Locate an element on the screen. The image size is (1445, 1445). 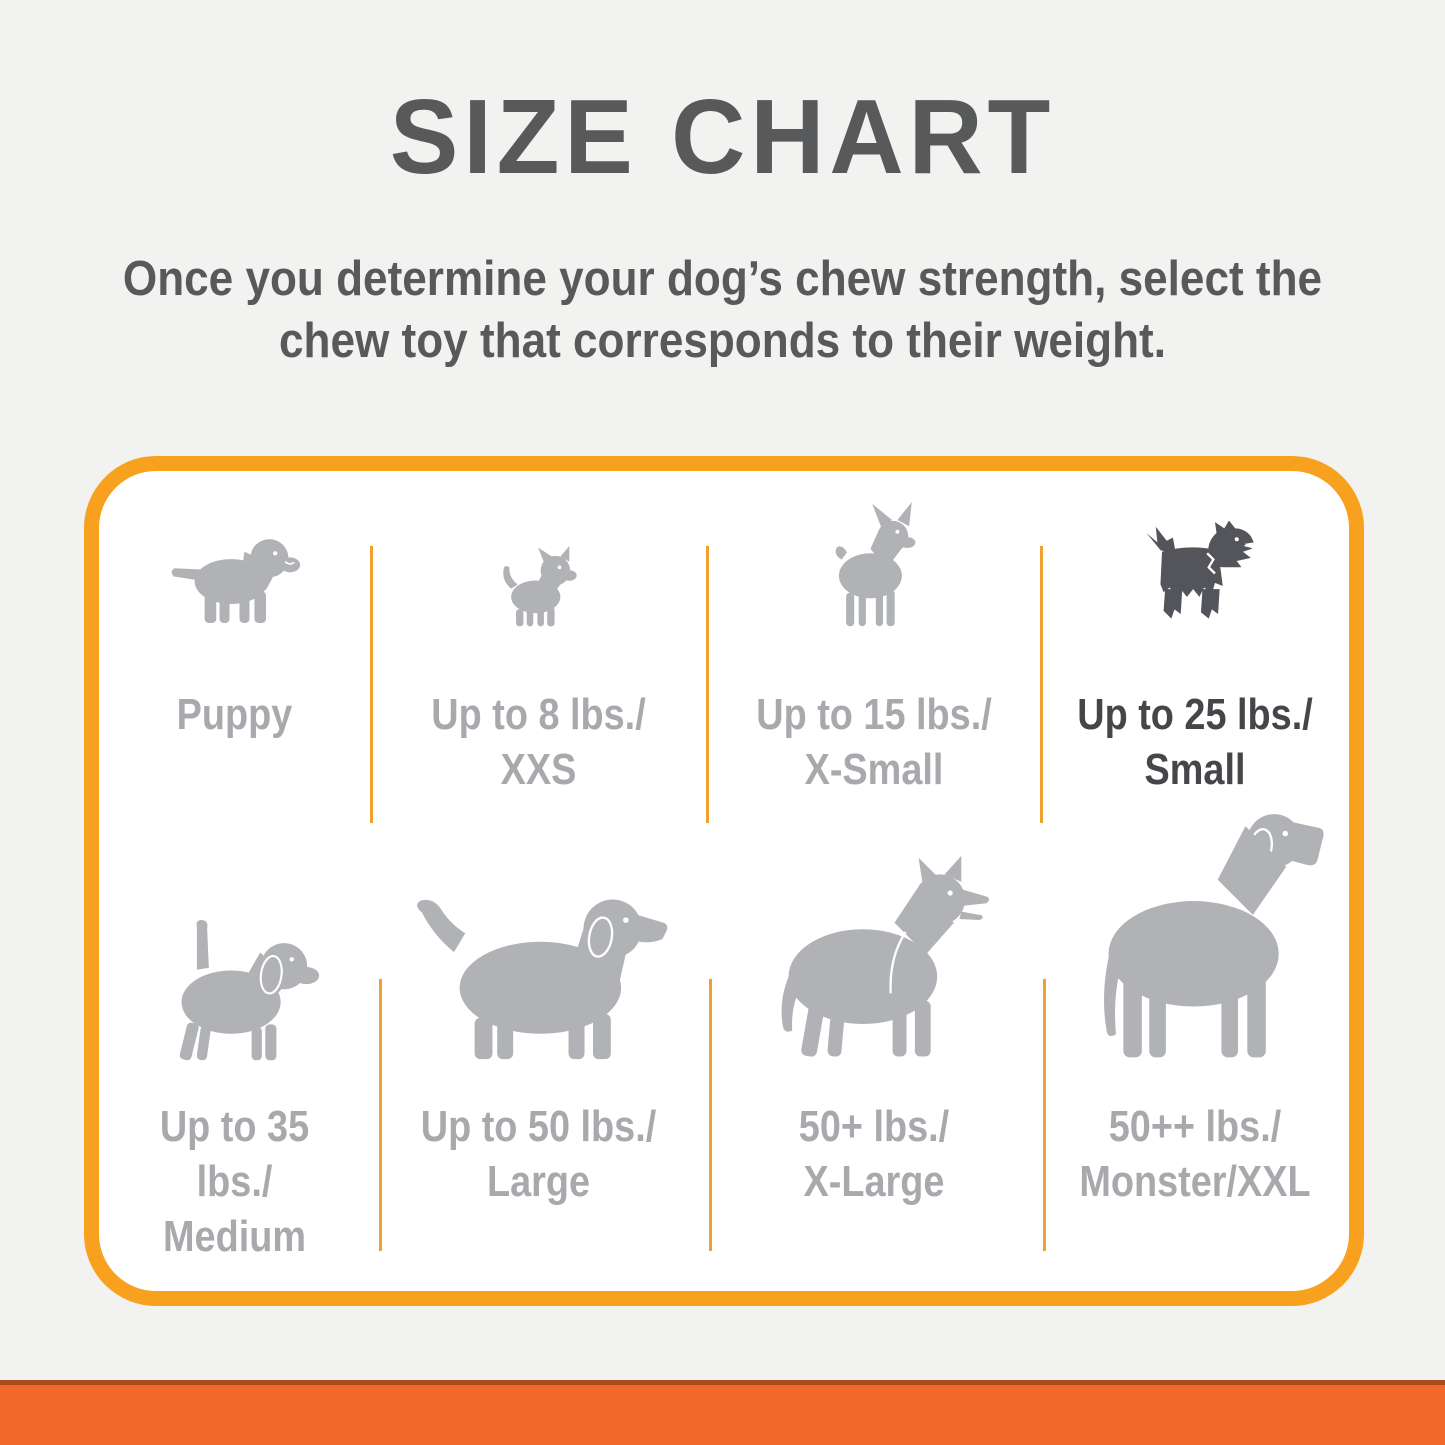
chihuahua-dog-icon is located at coordinates (539, 586).